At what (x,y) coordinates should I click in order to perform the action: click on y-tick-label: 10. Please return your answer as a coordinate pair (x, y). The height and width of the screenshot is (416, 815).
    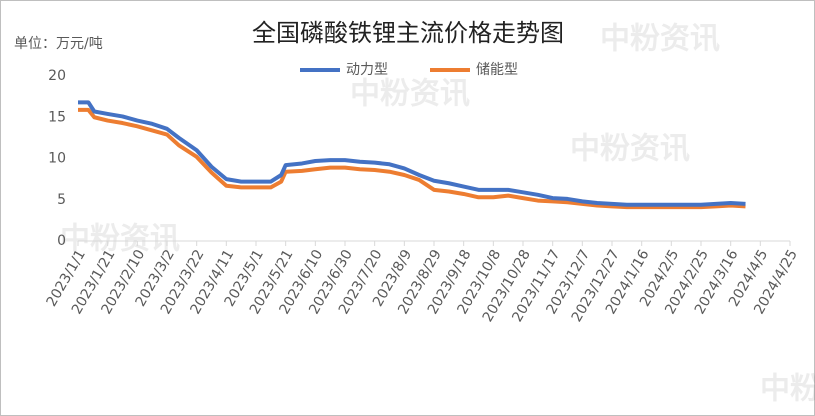
    Looking at the image, I should click on (57, 159).